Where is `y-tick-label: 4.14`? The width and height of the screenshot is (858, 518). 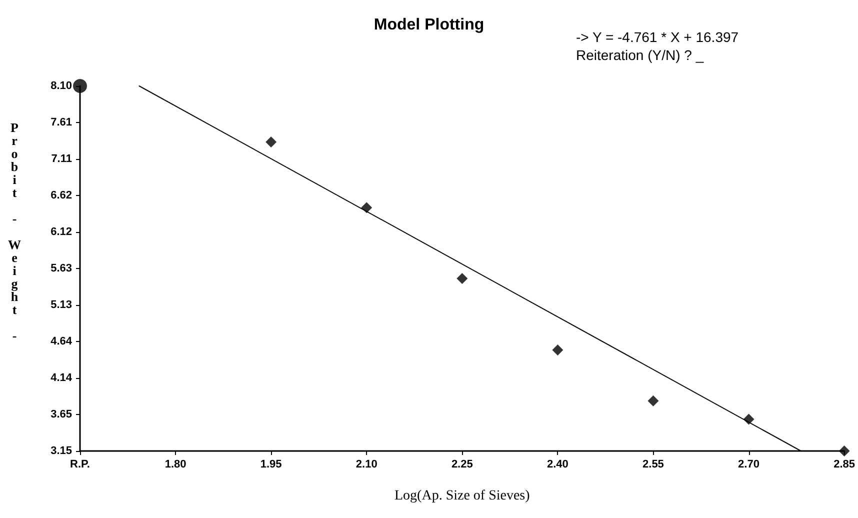
y-tick-label: 4.14 is located at coordinates (61, 378).